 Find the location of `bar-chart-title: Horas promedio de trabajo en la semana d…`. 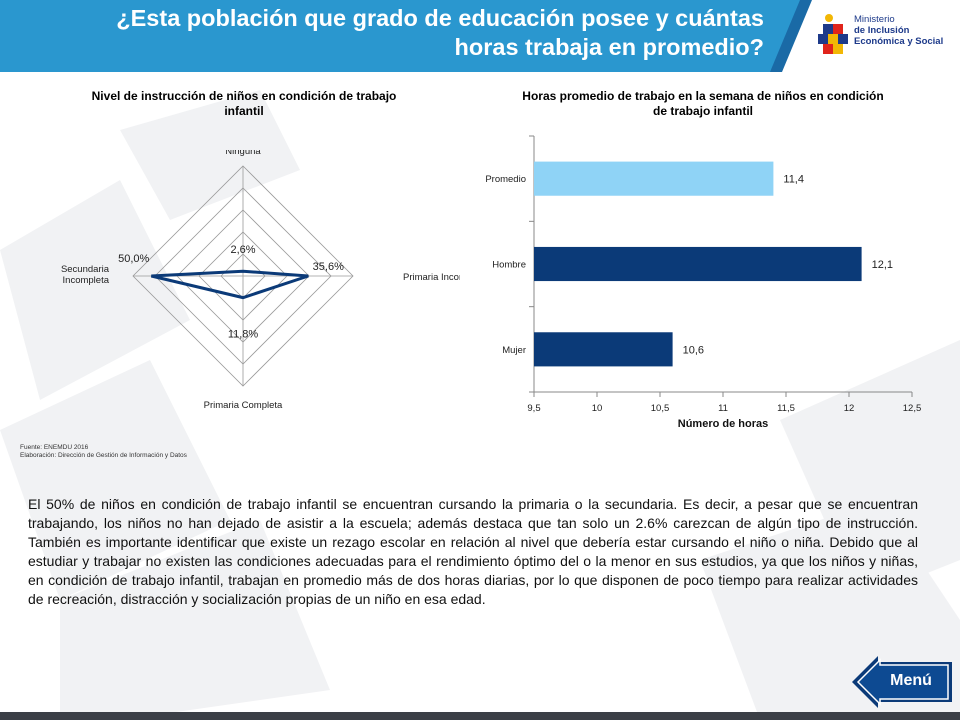

bar-chart-title: Horas promedio de trabajo en la semana d… is located at coordinates (703, 103).